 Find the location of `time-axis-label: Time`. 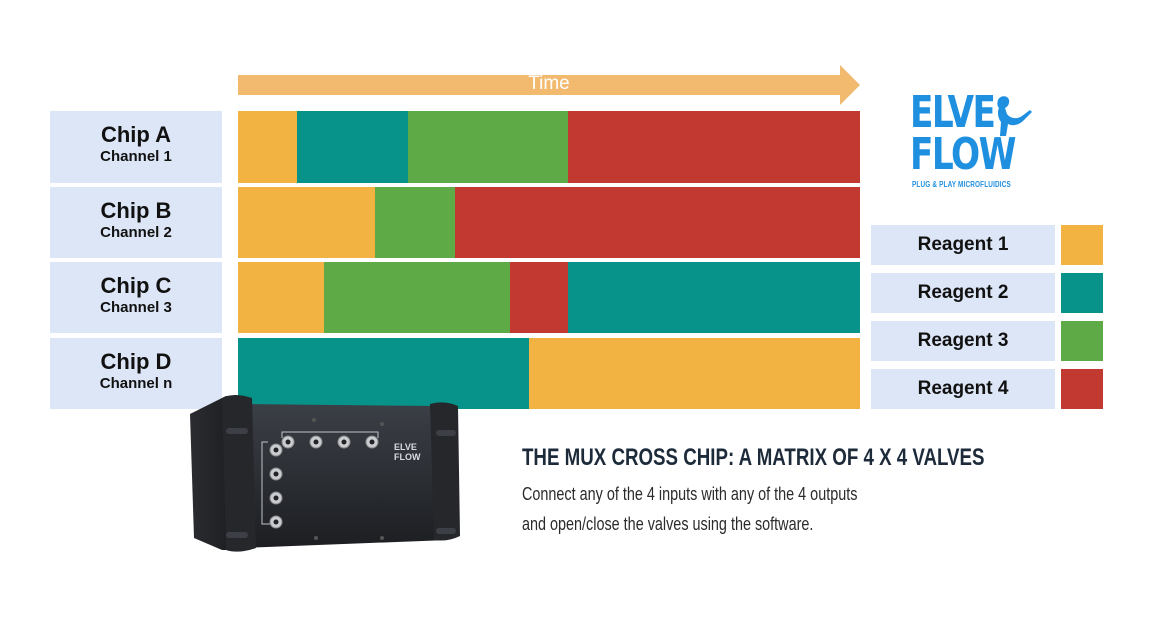

time-axis-label: Time is located at coordinates (549, 83).